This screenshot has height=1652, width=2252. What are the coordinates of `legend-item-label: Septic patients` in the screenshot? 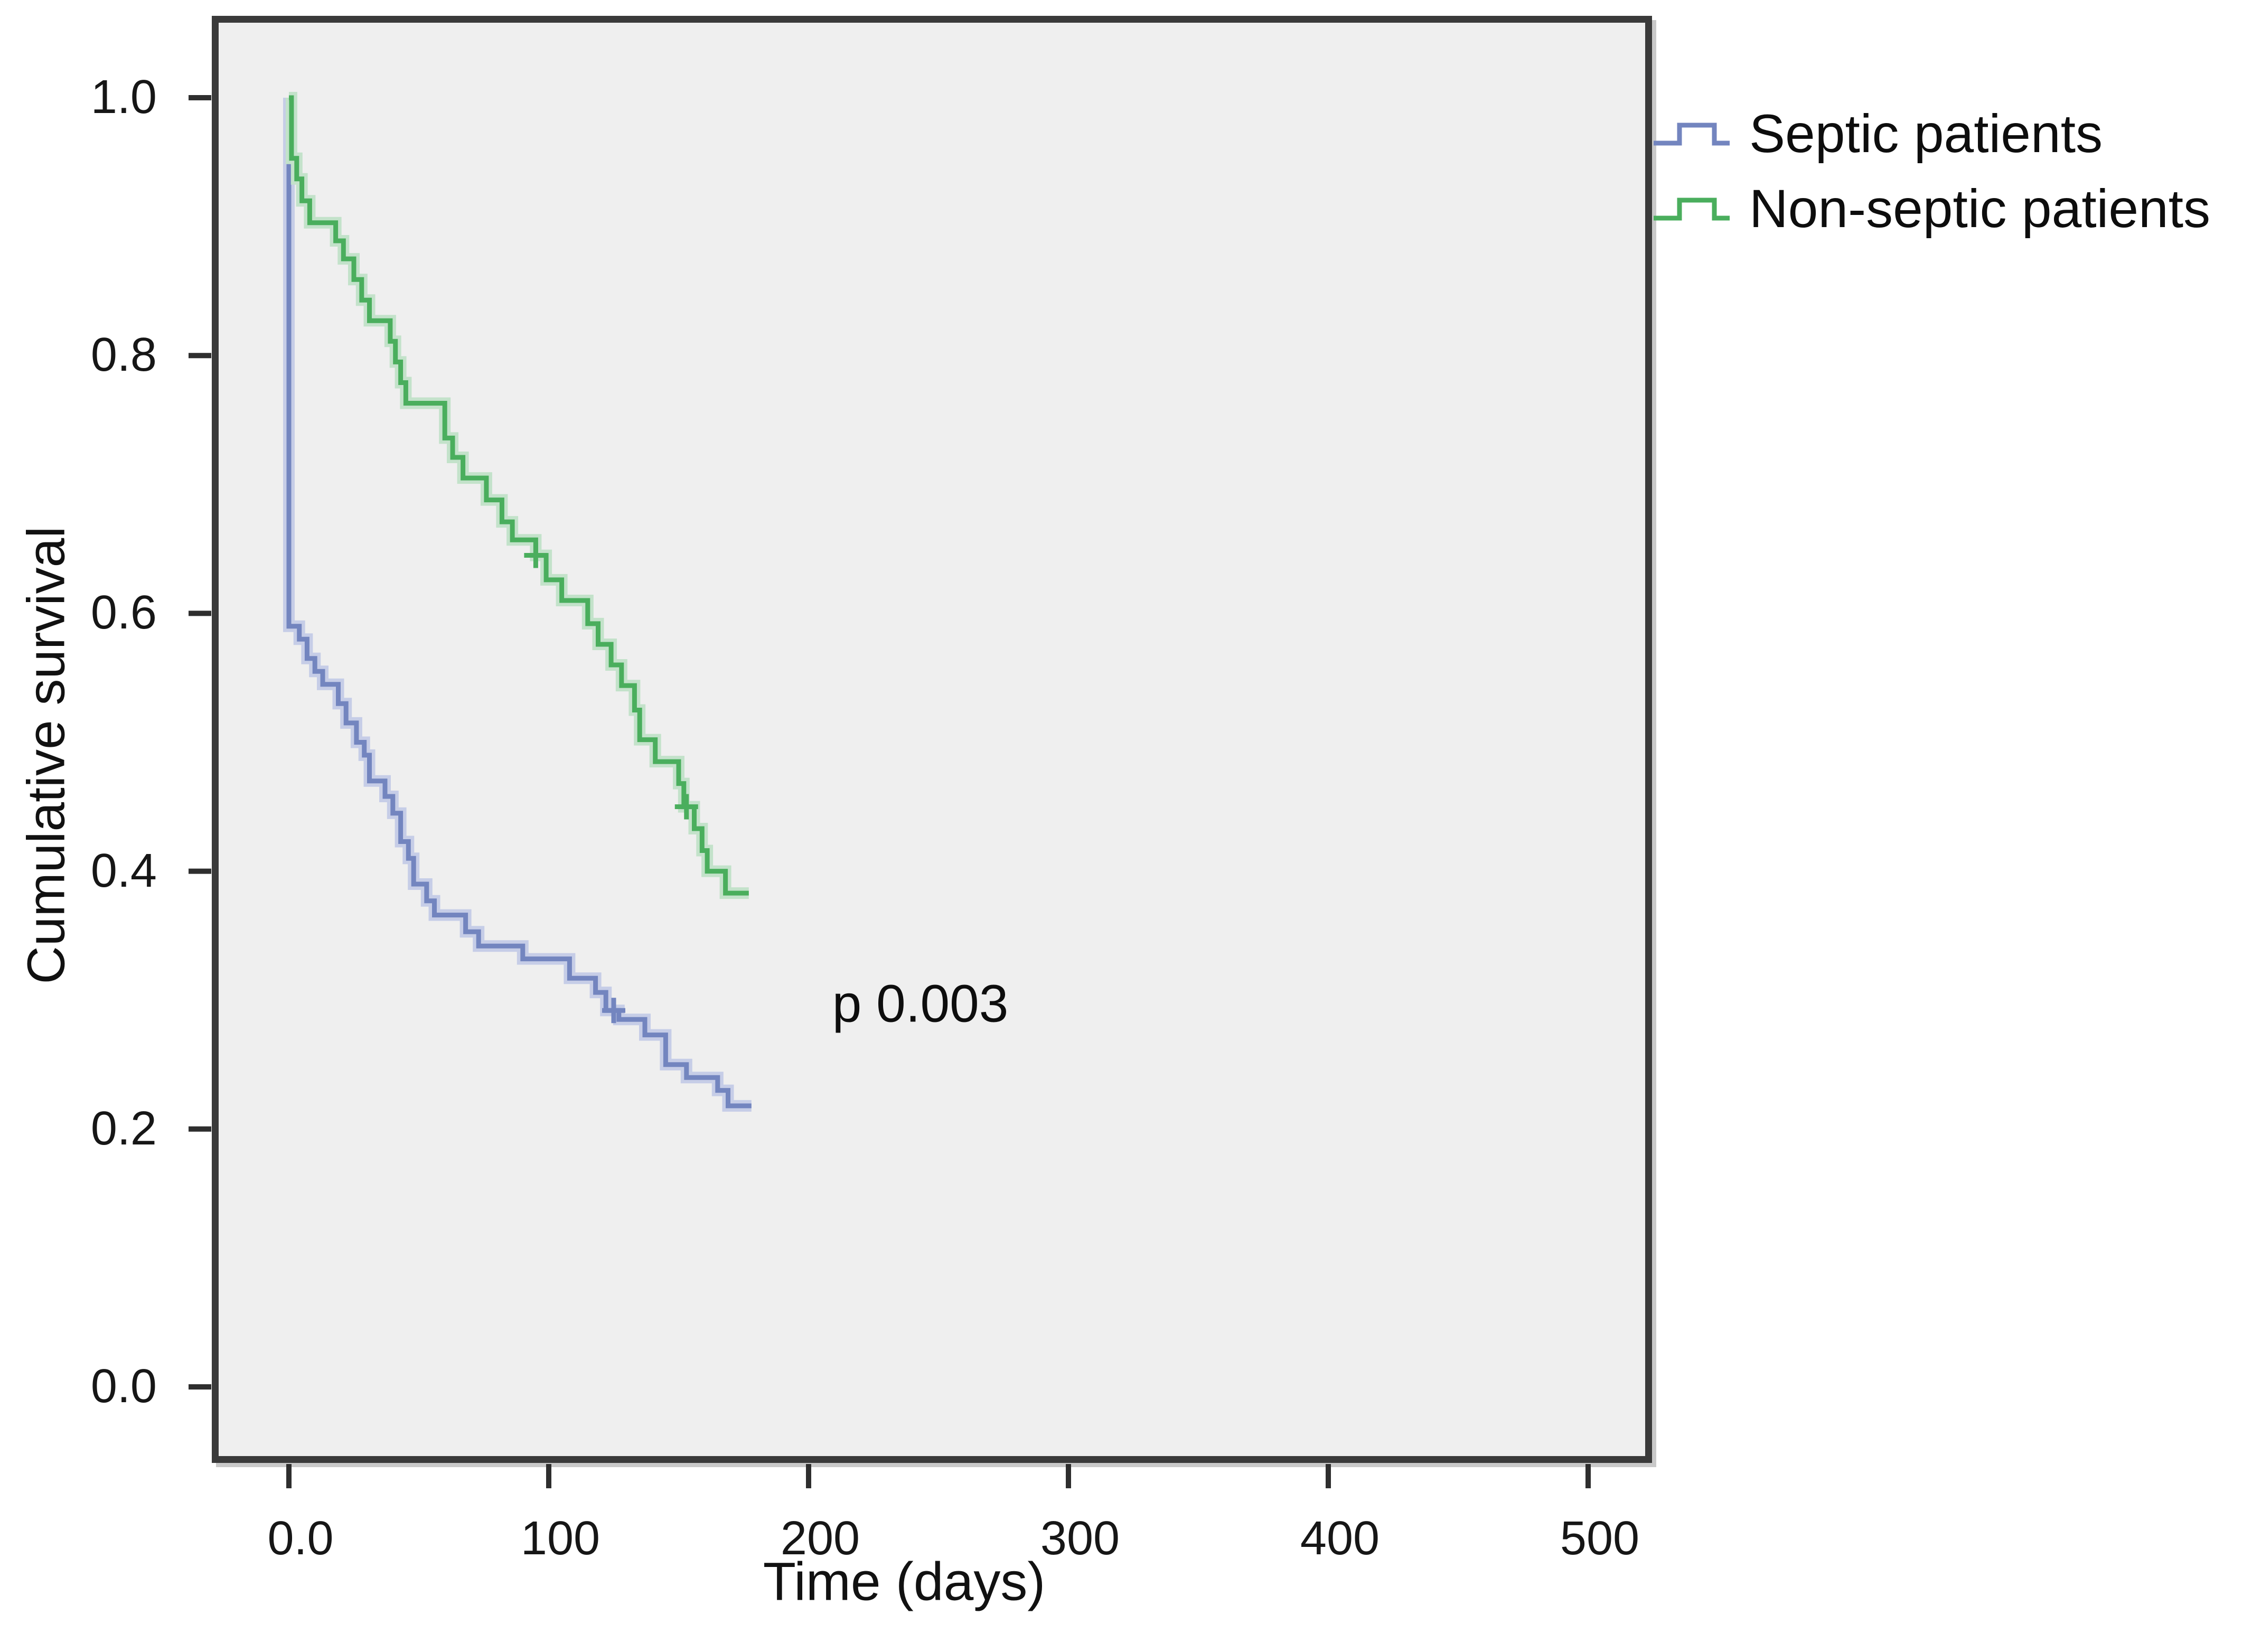 It's located at (1926, 134).